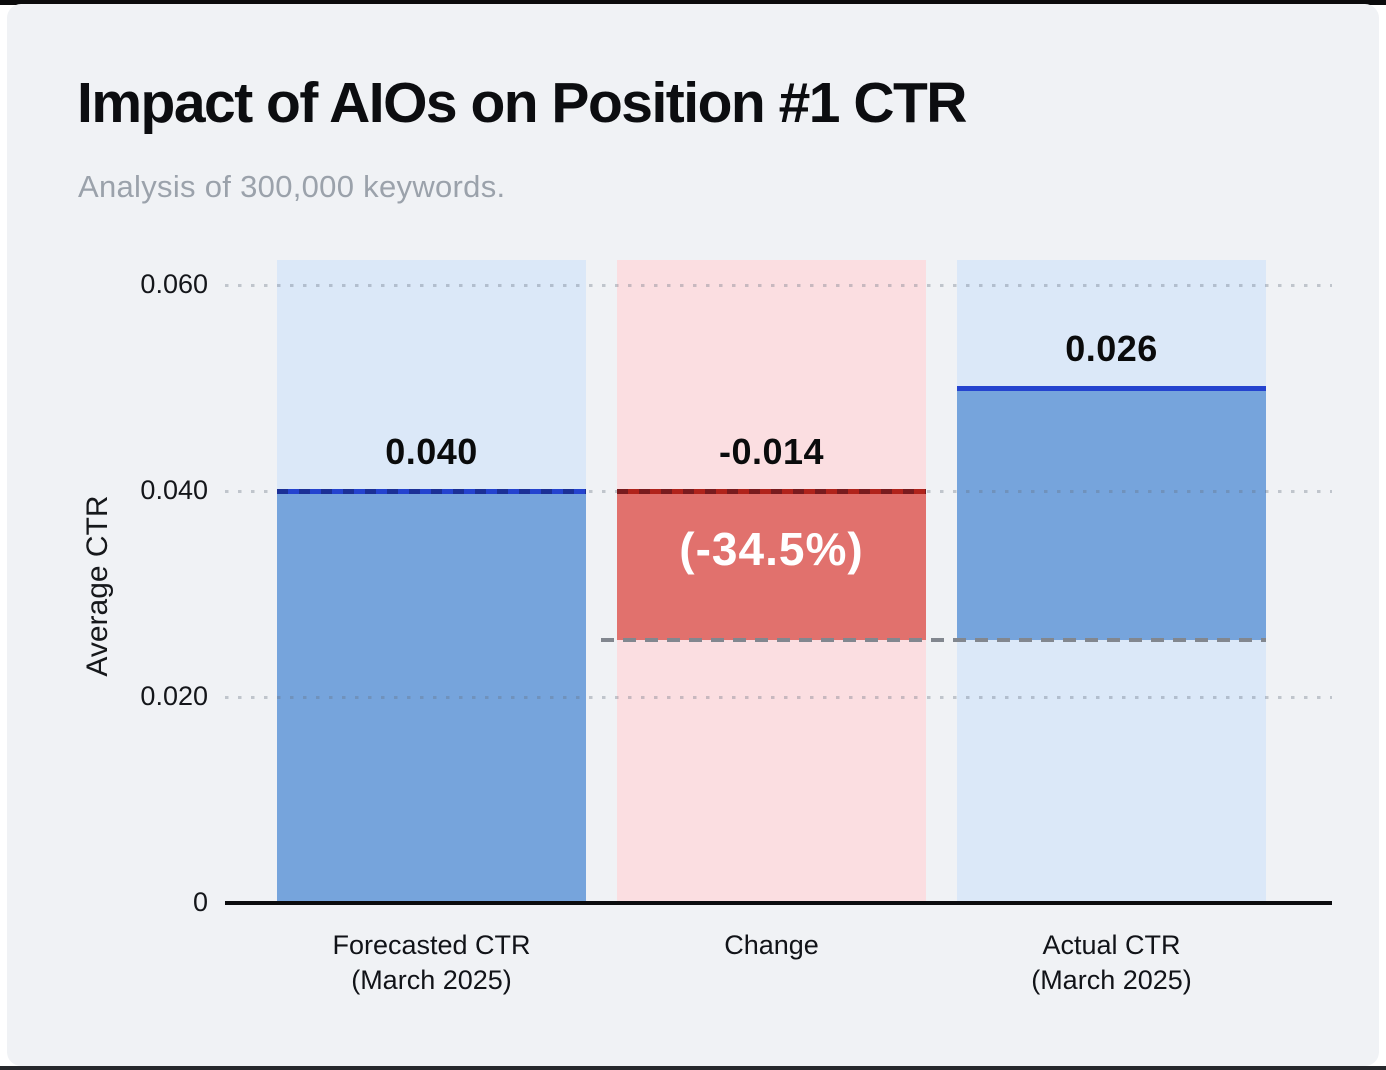  Describe the element at coordinates (431, 945) in the screenshot. I see `x-category-label-line: Forecasted CTR` at that location.